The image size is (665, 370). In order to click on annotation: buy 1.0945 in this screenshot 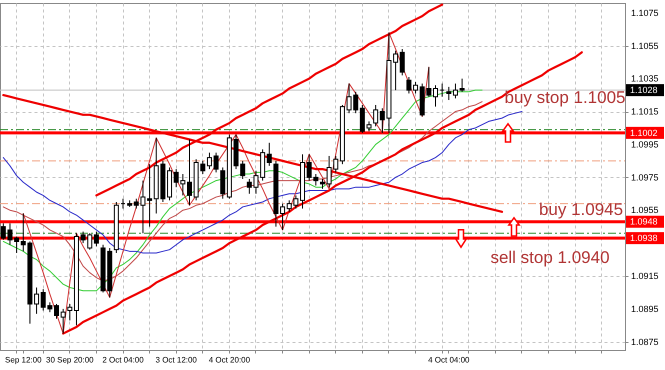, I will do `click(581, 209)`.